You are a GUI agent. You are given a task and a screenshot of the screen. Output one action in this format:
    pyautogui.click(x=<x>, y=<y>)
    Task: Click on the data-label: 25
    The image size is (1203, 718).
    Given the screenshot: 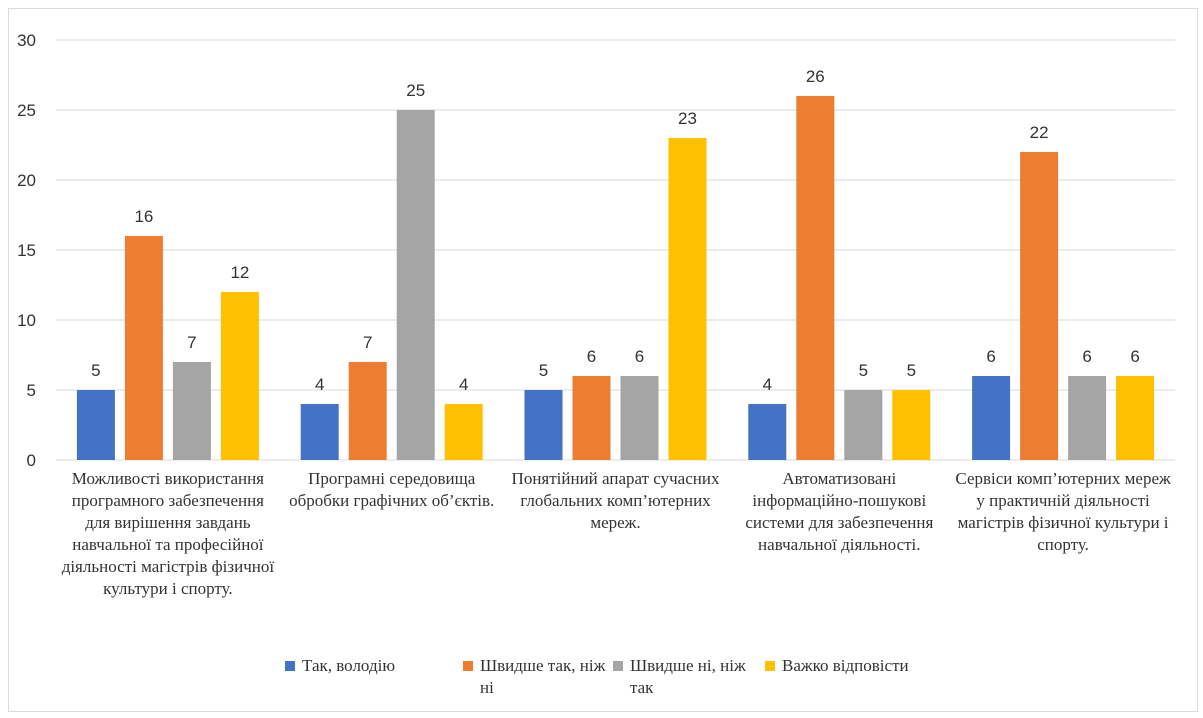 What is the action you would take?
    pyautogui.click(x=415, y=90)
    